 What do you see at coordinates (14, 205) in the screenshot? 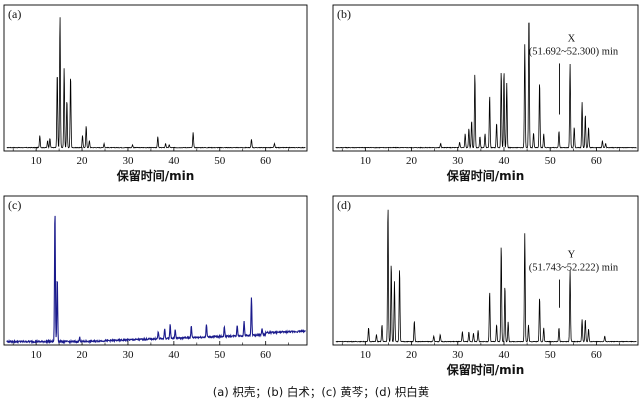
I see `panel-label: (c)` at bounding box center [14, 205].